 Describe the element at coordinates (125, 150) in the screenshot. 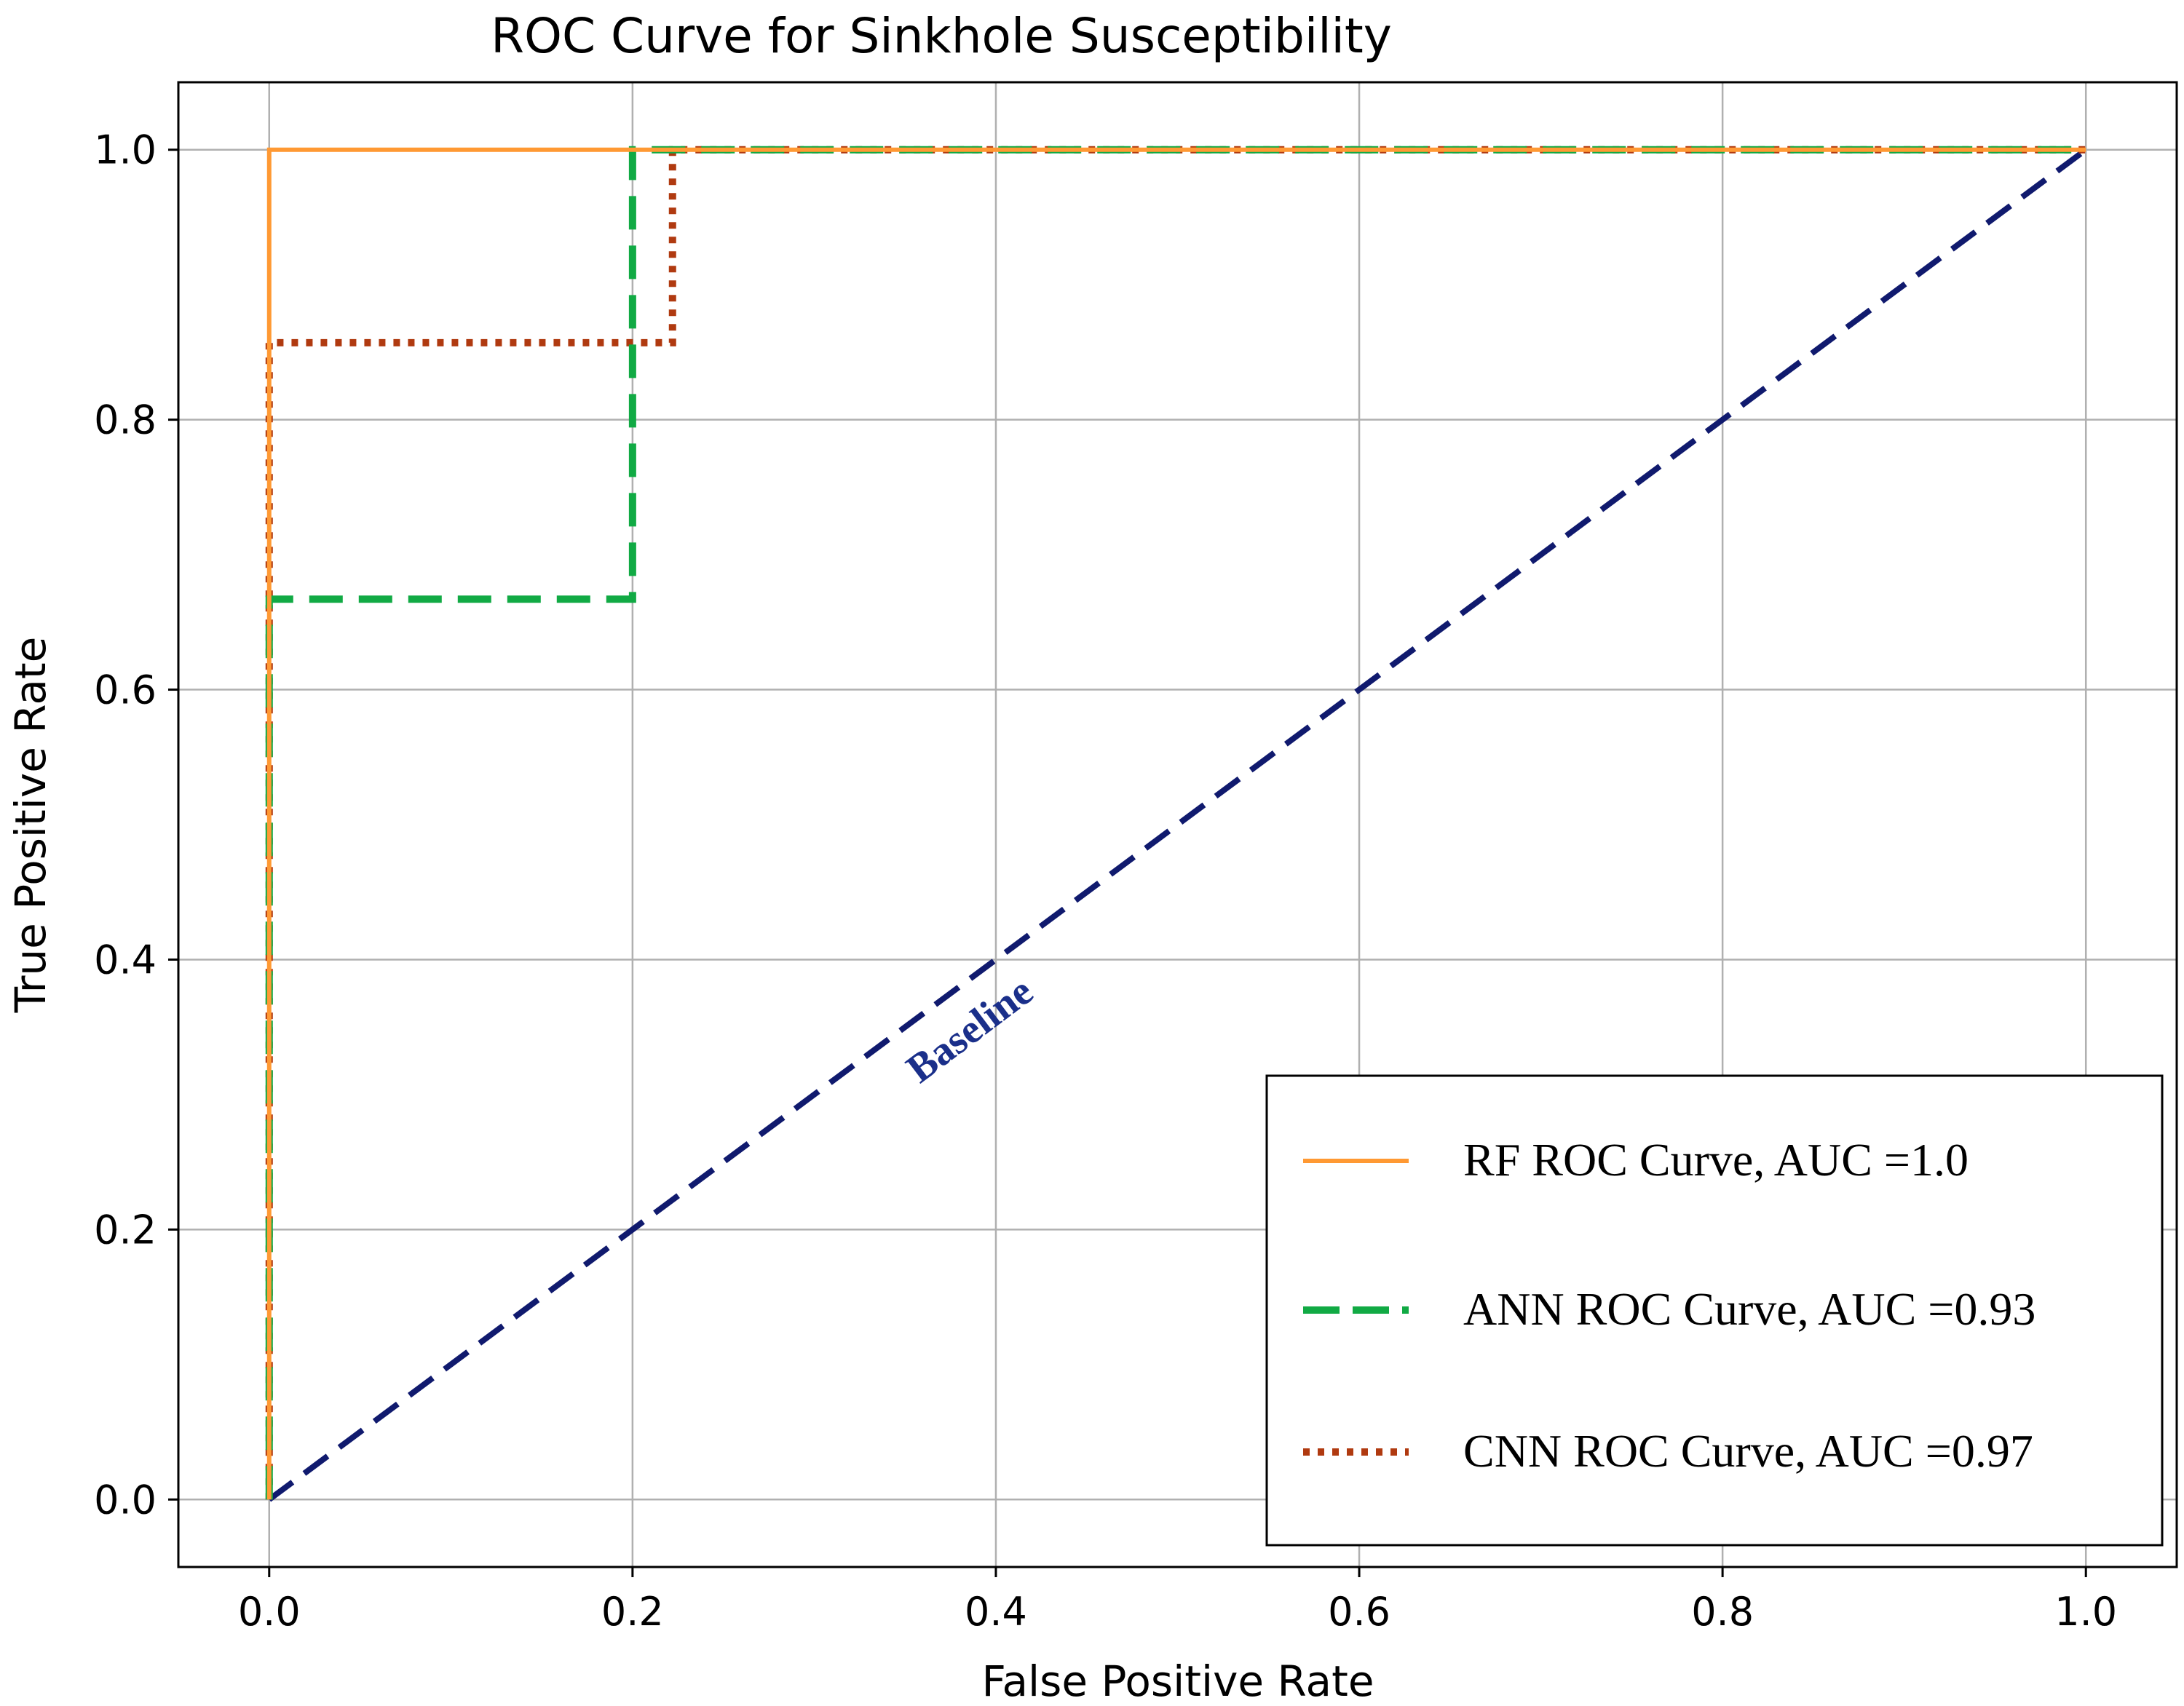

I see `y-tick-label: 1.0` at that location.